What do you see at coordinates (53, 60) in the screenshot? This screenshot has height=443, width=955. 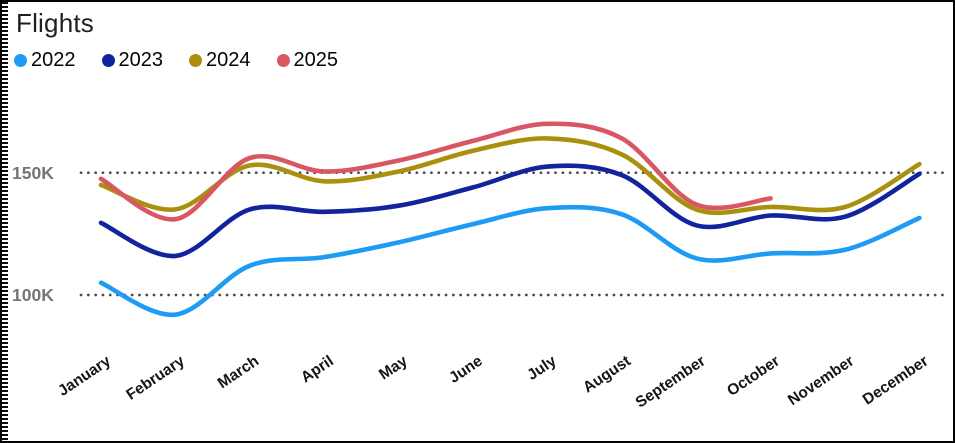 I see `legend-label-2022: 2022` at bounding box center [53, 60].